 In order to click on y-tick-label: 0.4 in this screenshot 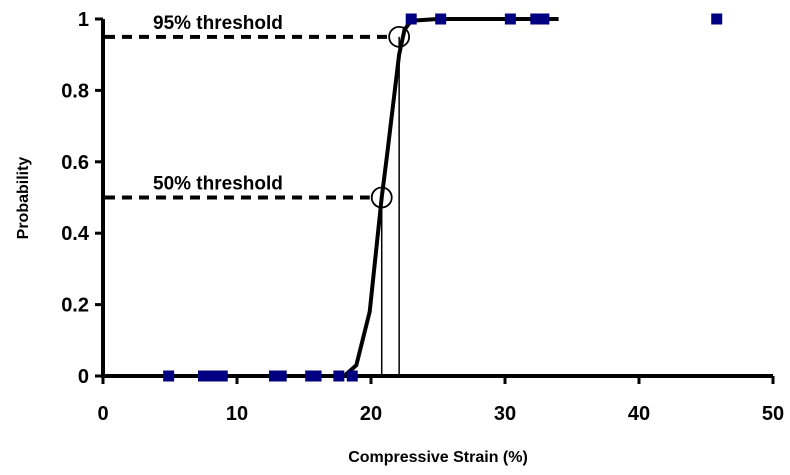, I will do `click(75, 234)`.